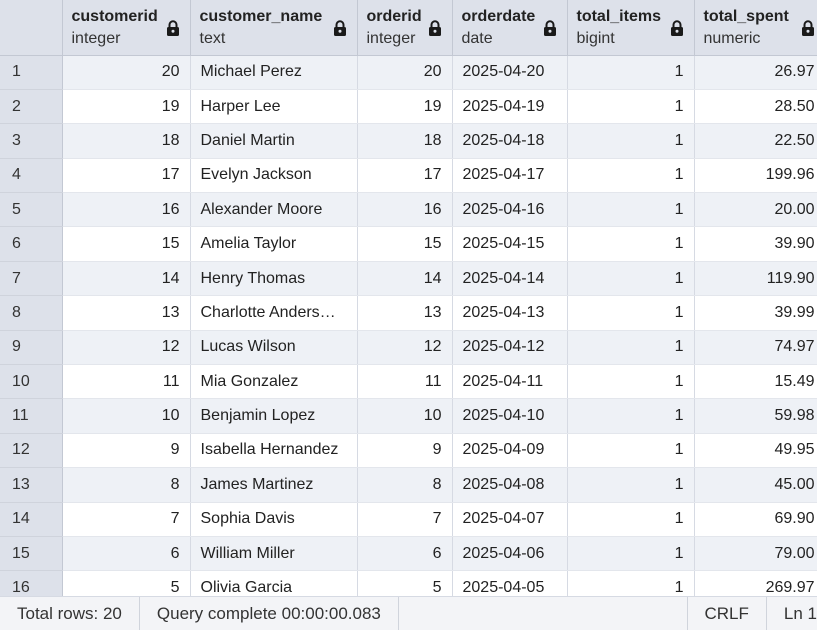 The width and height of the screenshot is (817, 630). I want to click on cell-customerid: 20, so click(126, 72).